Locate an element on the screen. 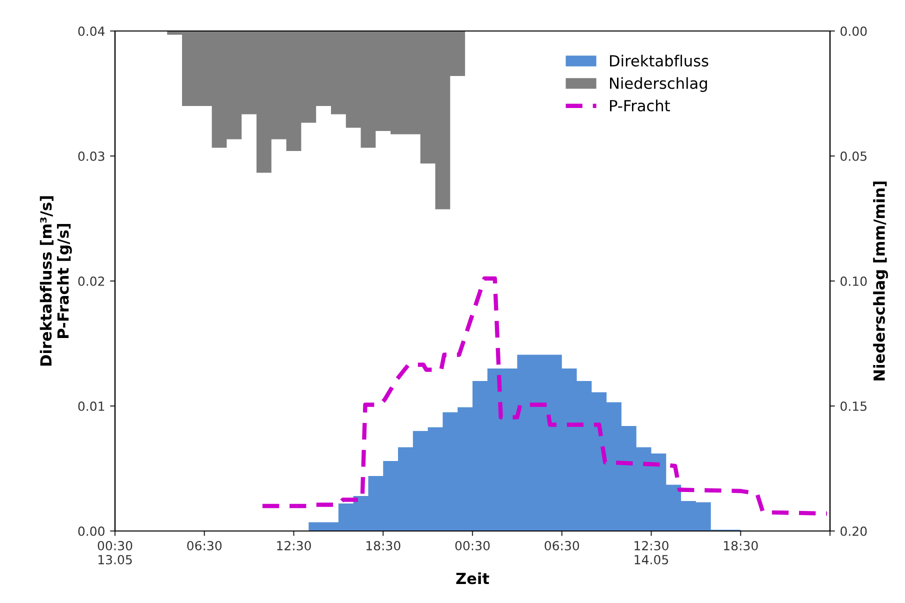 Image resolution: width=905 pixels, height=603 pixels. legend-label: Direktabfluss is located at coordinates (659, 60).